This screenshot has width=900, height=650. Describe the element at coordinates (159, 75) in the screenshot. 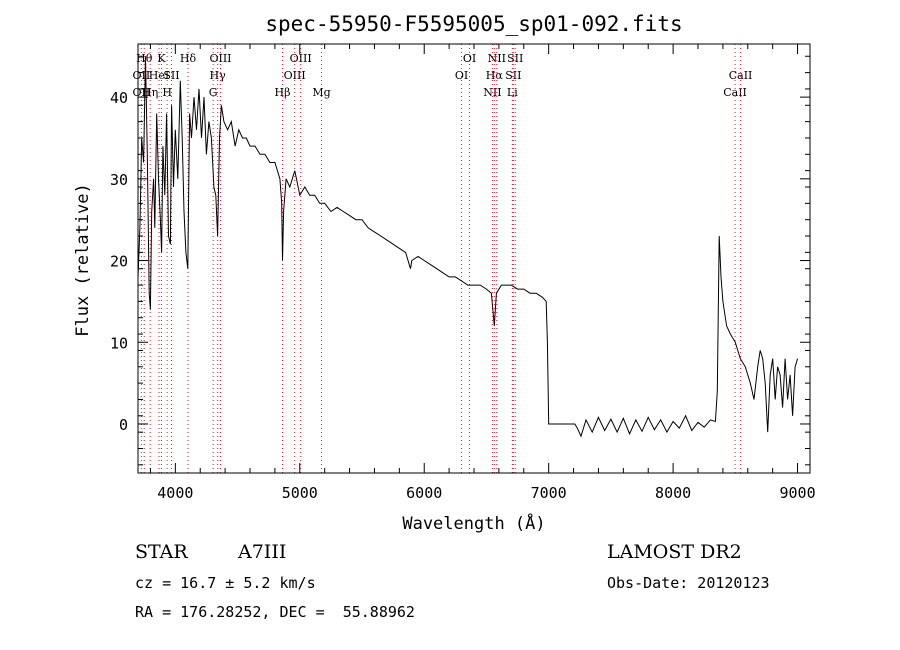

I see `marker-label: HeI` at that location.